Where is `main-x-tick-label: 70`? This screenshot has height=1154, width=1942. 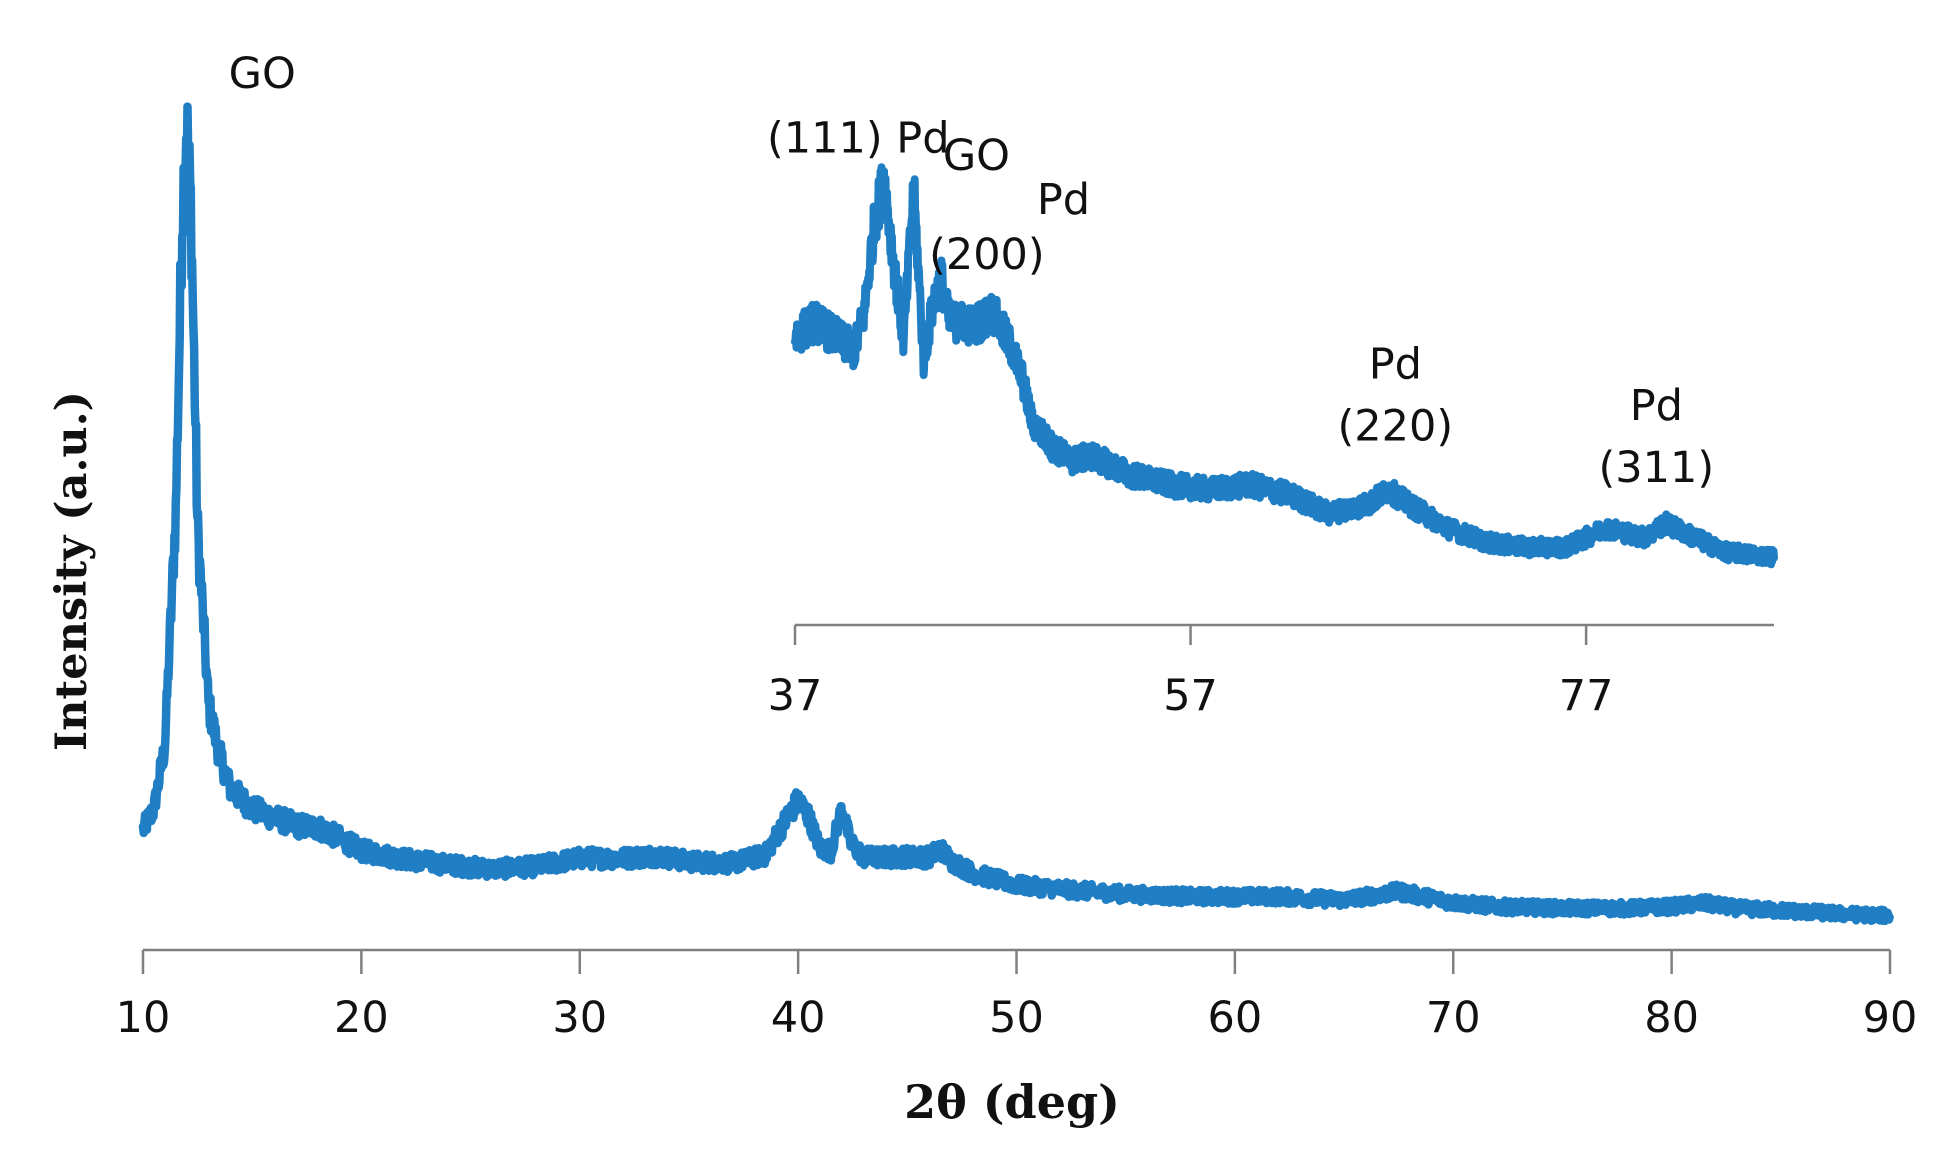 main-x-tick-label: 70 is located at coordinates (1453, 1018).